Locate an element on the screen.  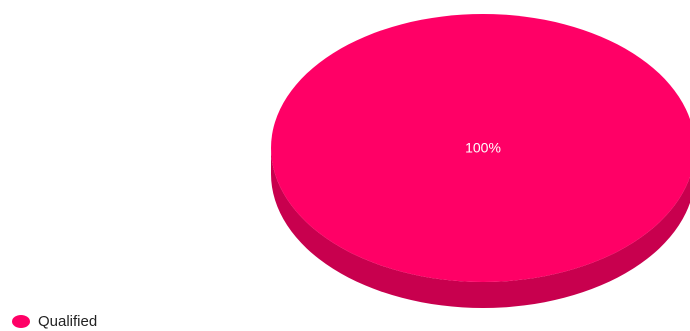
legend: Qualified is located at coordinates (54, 321).